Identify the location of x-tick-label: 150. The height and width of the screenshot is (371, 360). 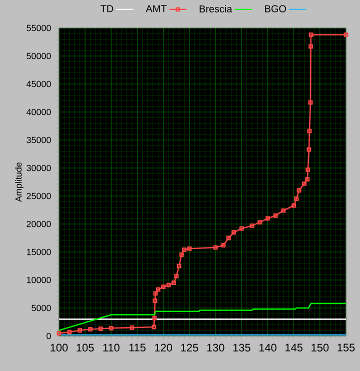
(320, 348).